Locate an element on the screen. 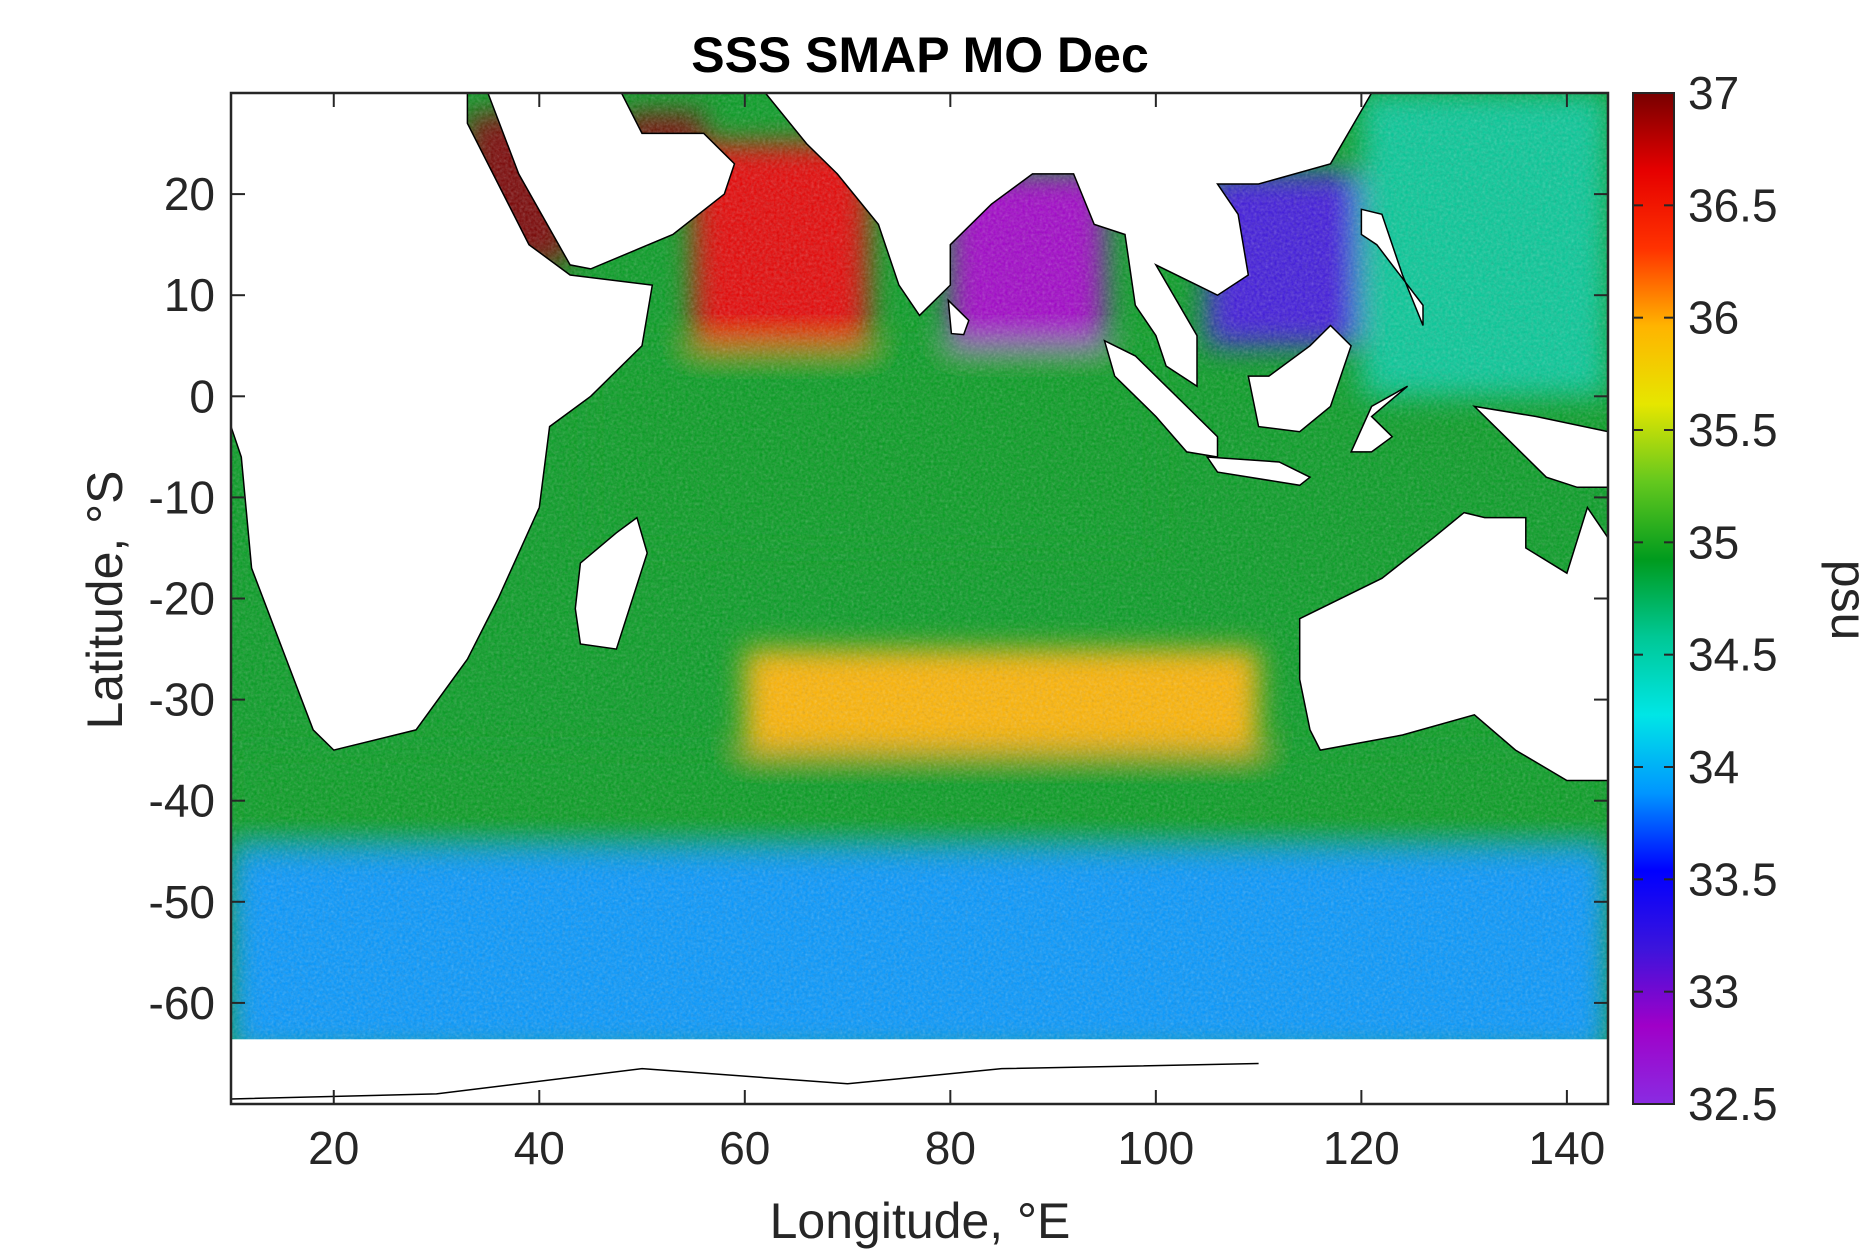  land-philippines is located at coordinates (1392, 267).